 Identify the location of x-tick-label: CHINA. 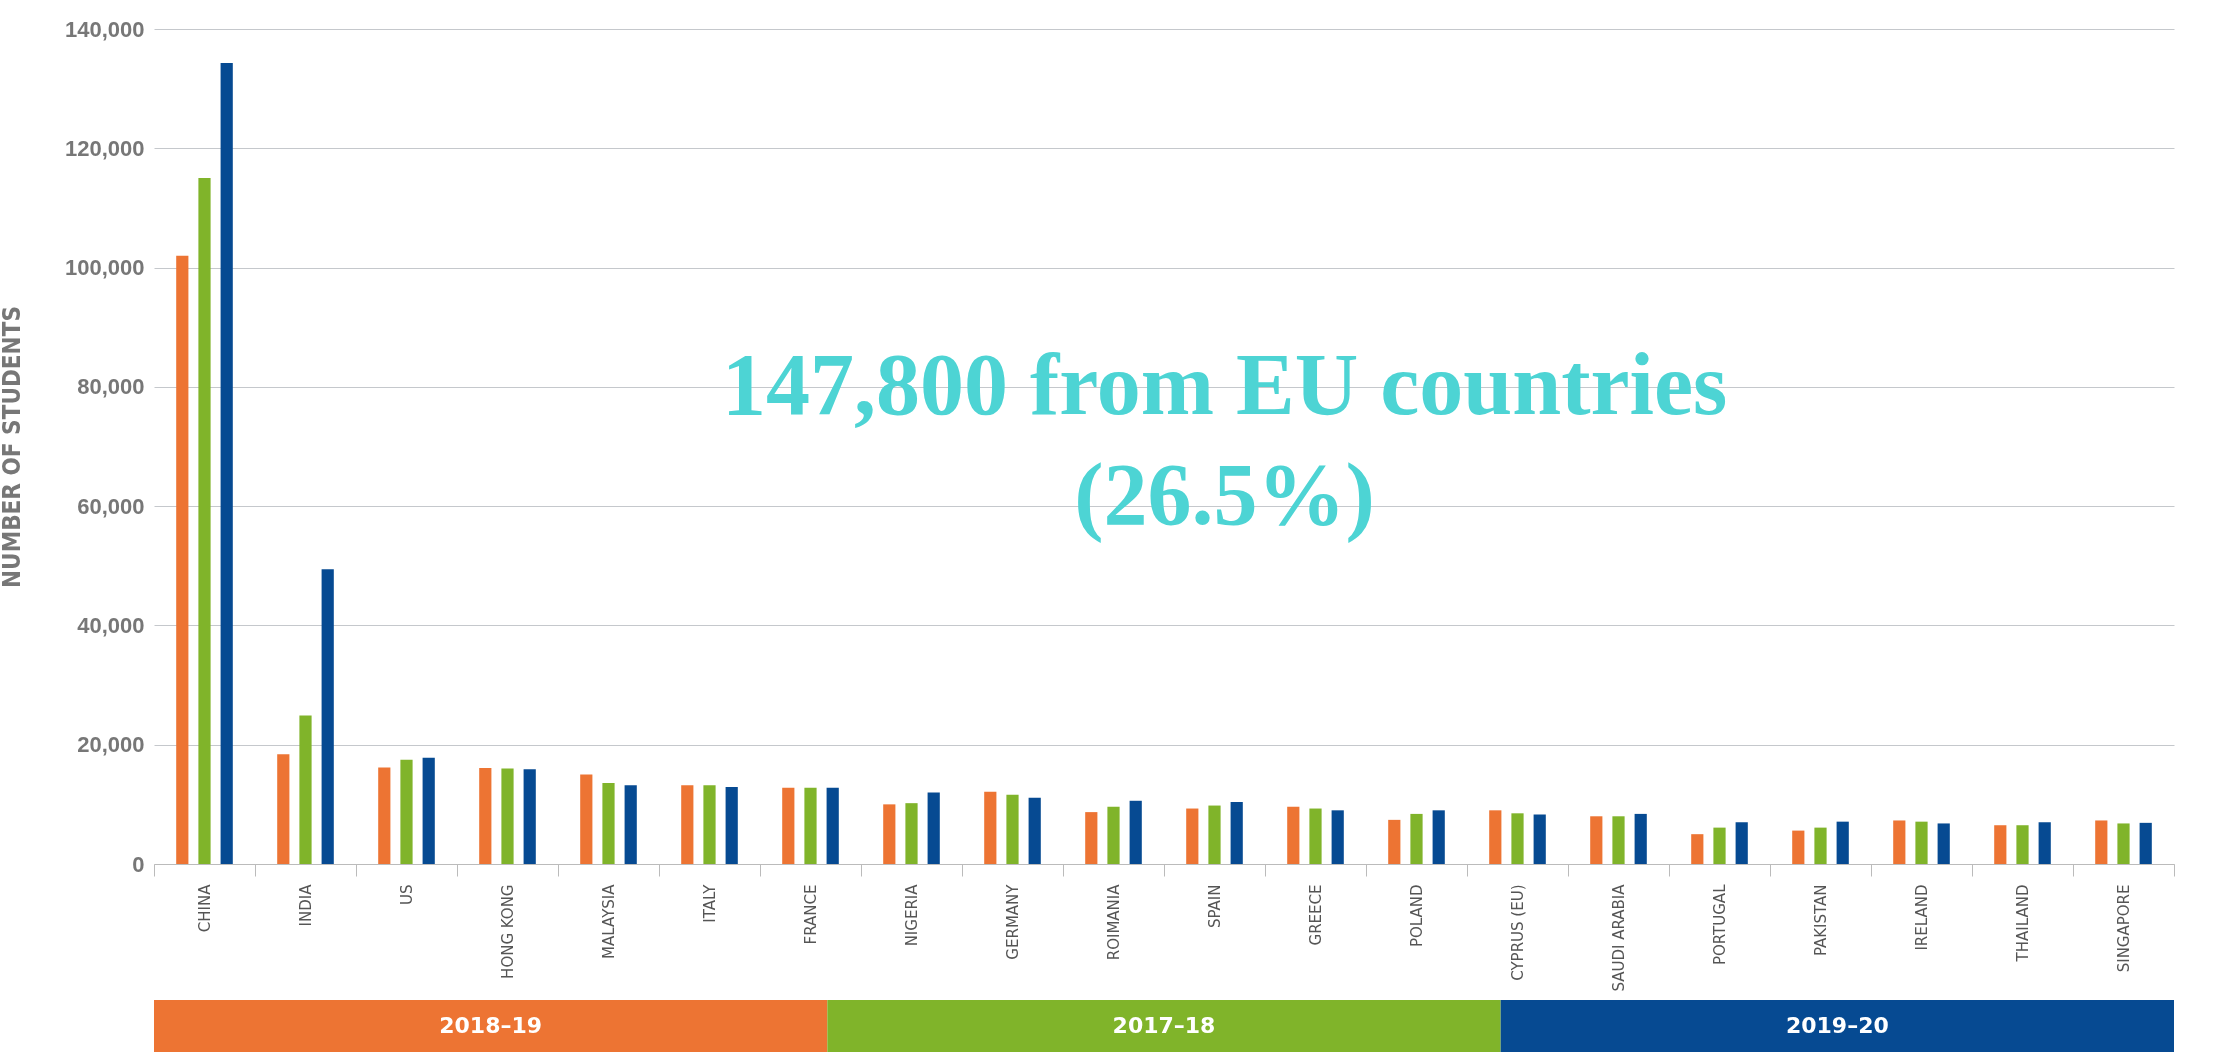
(205, 908).